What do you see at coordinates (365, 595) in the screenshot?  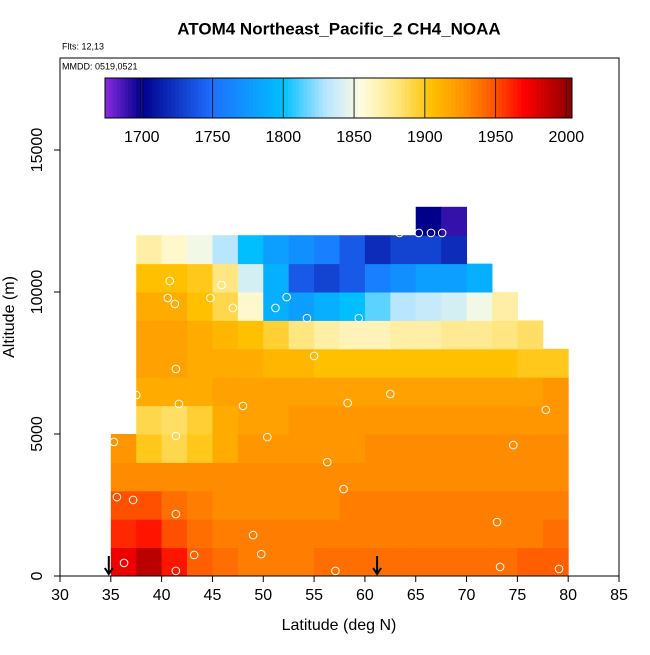 I see `x-tick-label: 60` at bounding box center [365, 595].